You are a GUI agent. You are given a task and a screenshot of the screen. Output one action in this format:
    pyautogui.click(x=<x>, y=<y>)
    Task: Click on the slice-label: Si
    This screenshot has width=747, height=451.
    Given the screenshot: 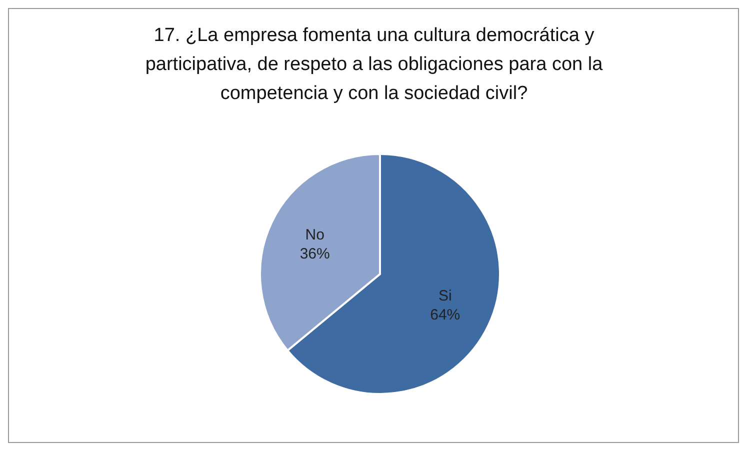 What is the action you would take?
    pyautogui.click(x=445, y=296)
    